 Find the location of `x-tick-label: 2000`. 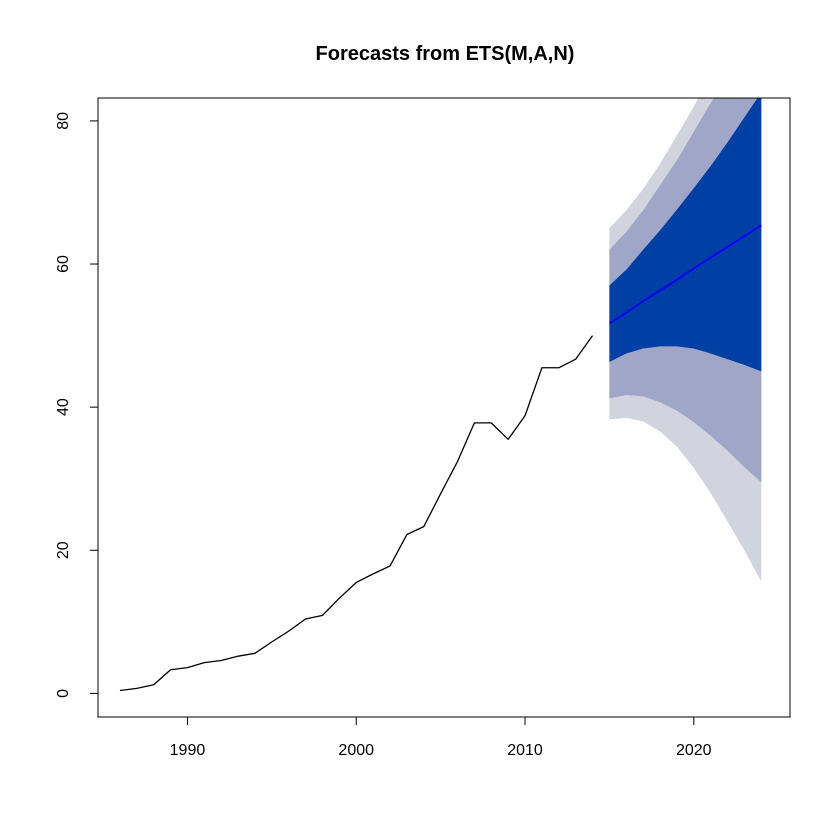

x-tick-label: 2000 is located at coordinates (356, 750).